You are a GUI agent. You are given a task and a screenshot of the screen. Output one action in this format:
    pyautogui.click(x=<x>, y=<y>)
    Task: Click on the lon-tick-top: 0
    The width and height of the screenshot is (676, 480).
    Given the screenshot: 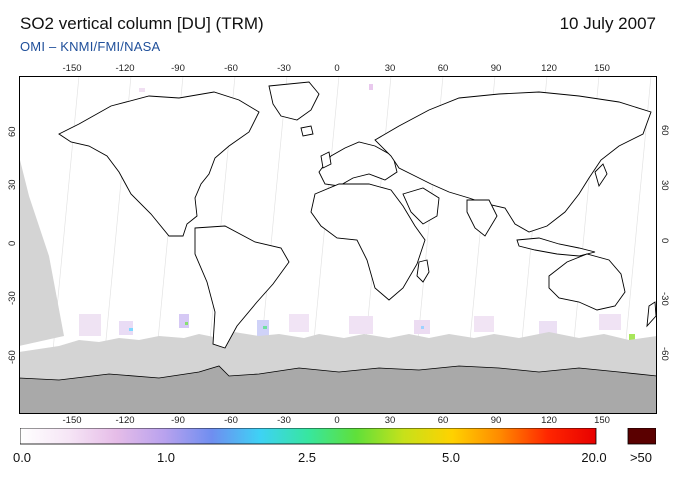 What is the action you would take?
    pyautogui.click(x=337, y=68)
    